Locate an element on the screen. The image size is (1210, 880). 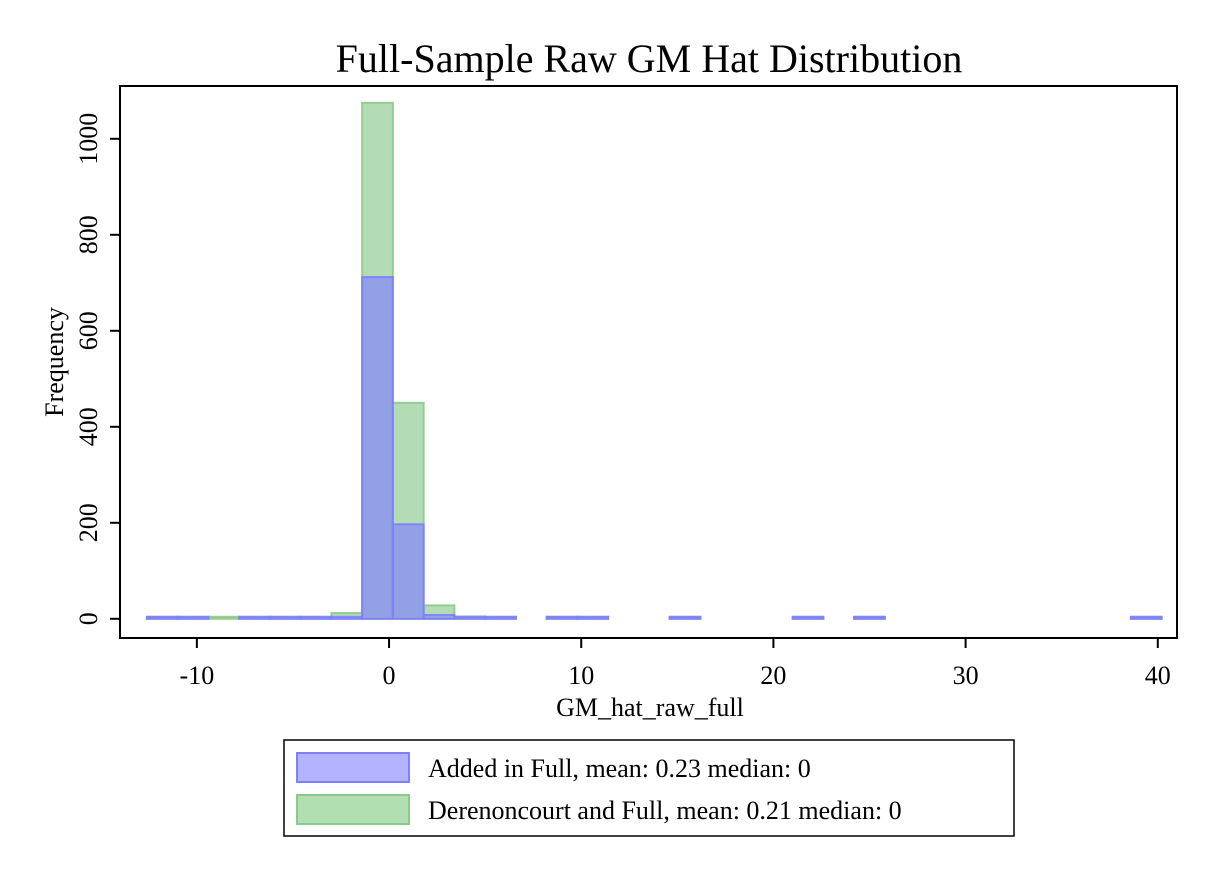
x-tick-label: 30 is located at coordinates (966, 675).